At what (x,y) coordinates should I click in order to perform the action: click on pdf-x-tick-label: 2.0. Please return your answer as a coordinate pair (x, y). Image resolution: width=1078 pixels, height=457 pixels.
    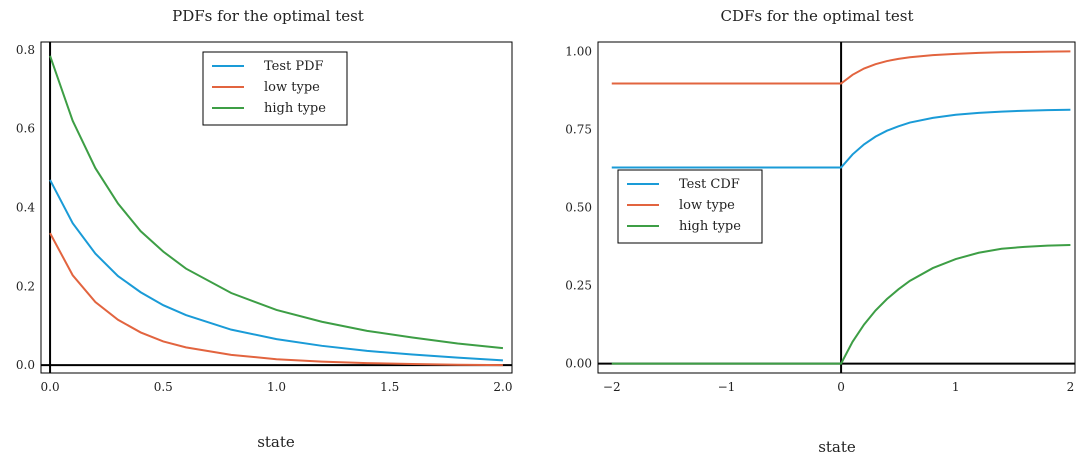
    Looking at the image, I should click on (502, 387).